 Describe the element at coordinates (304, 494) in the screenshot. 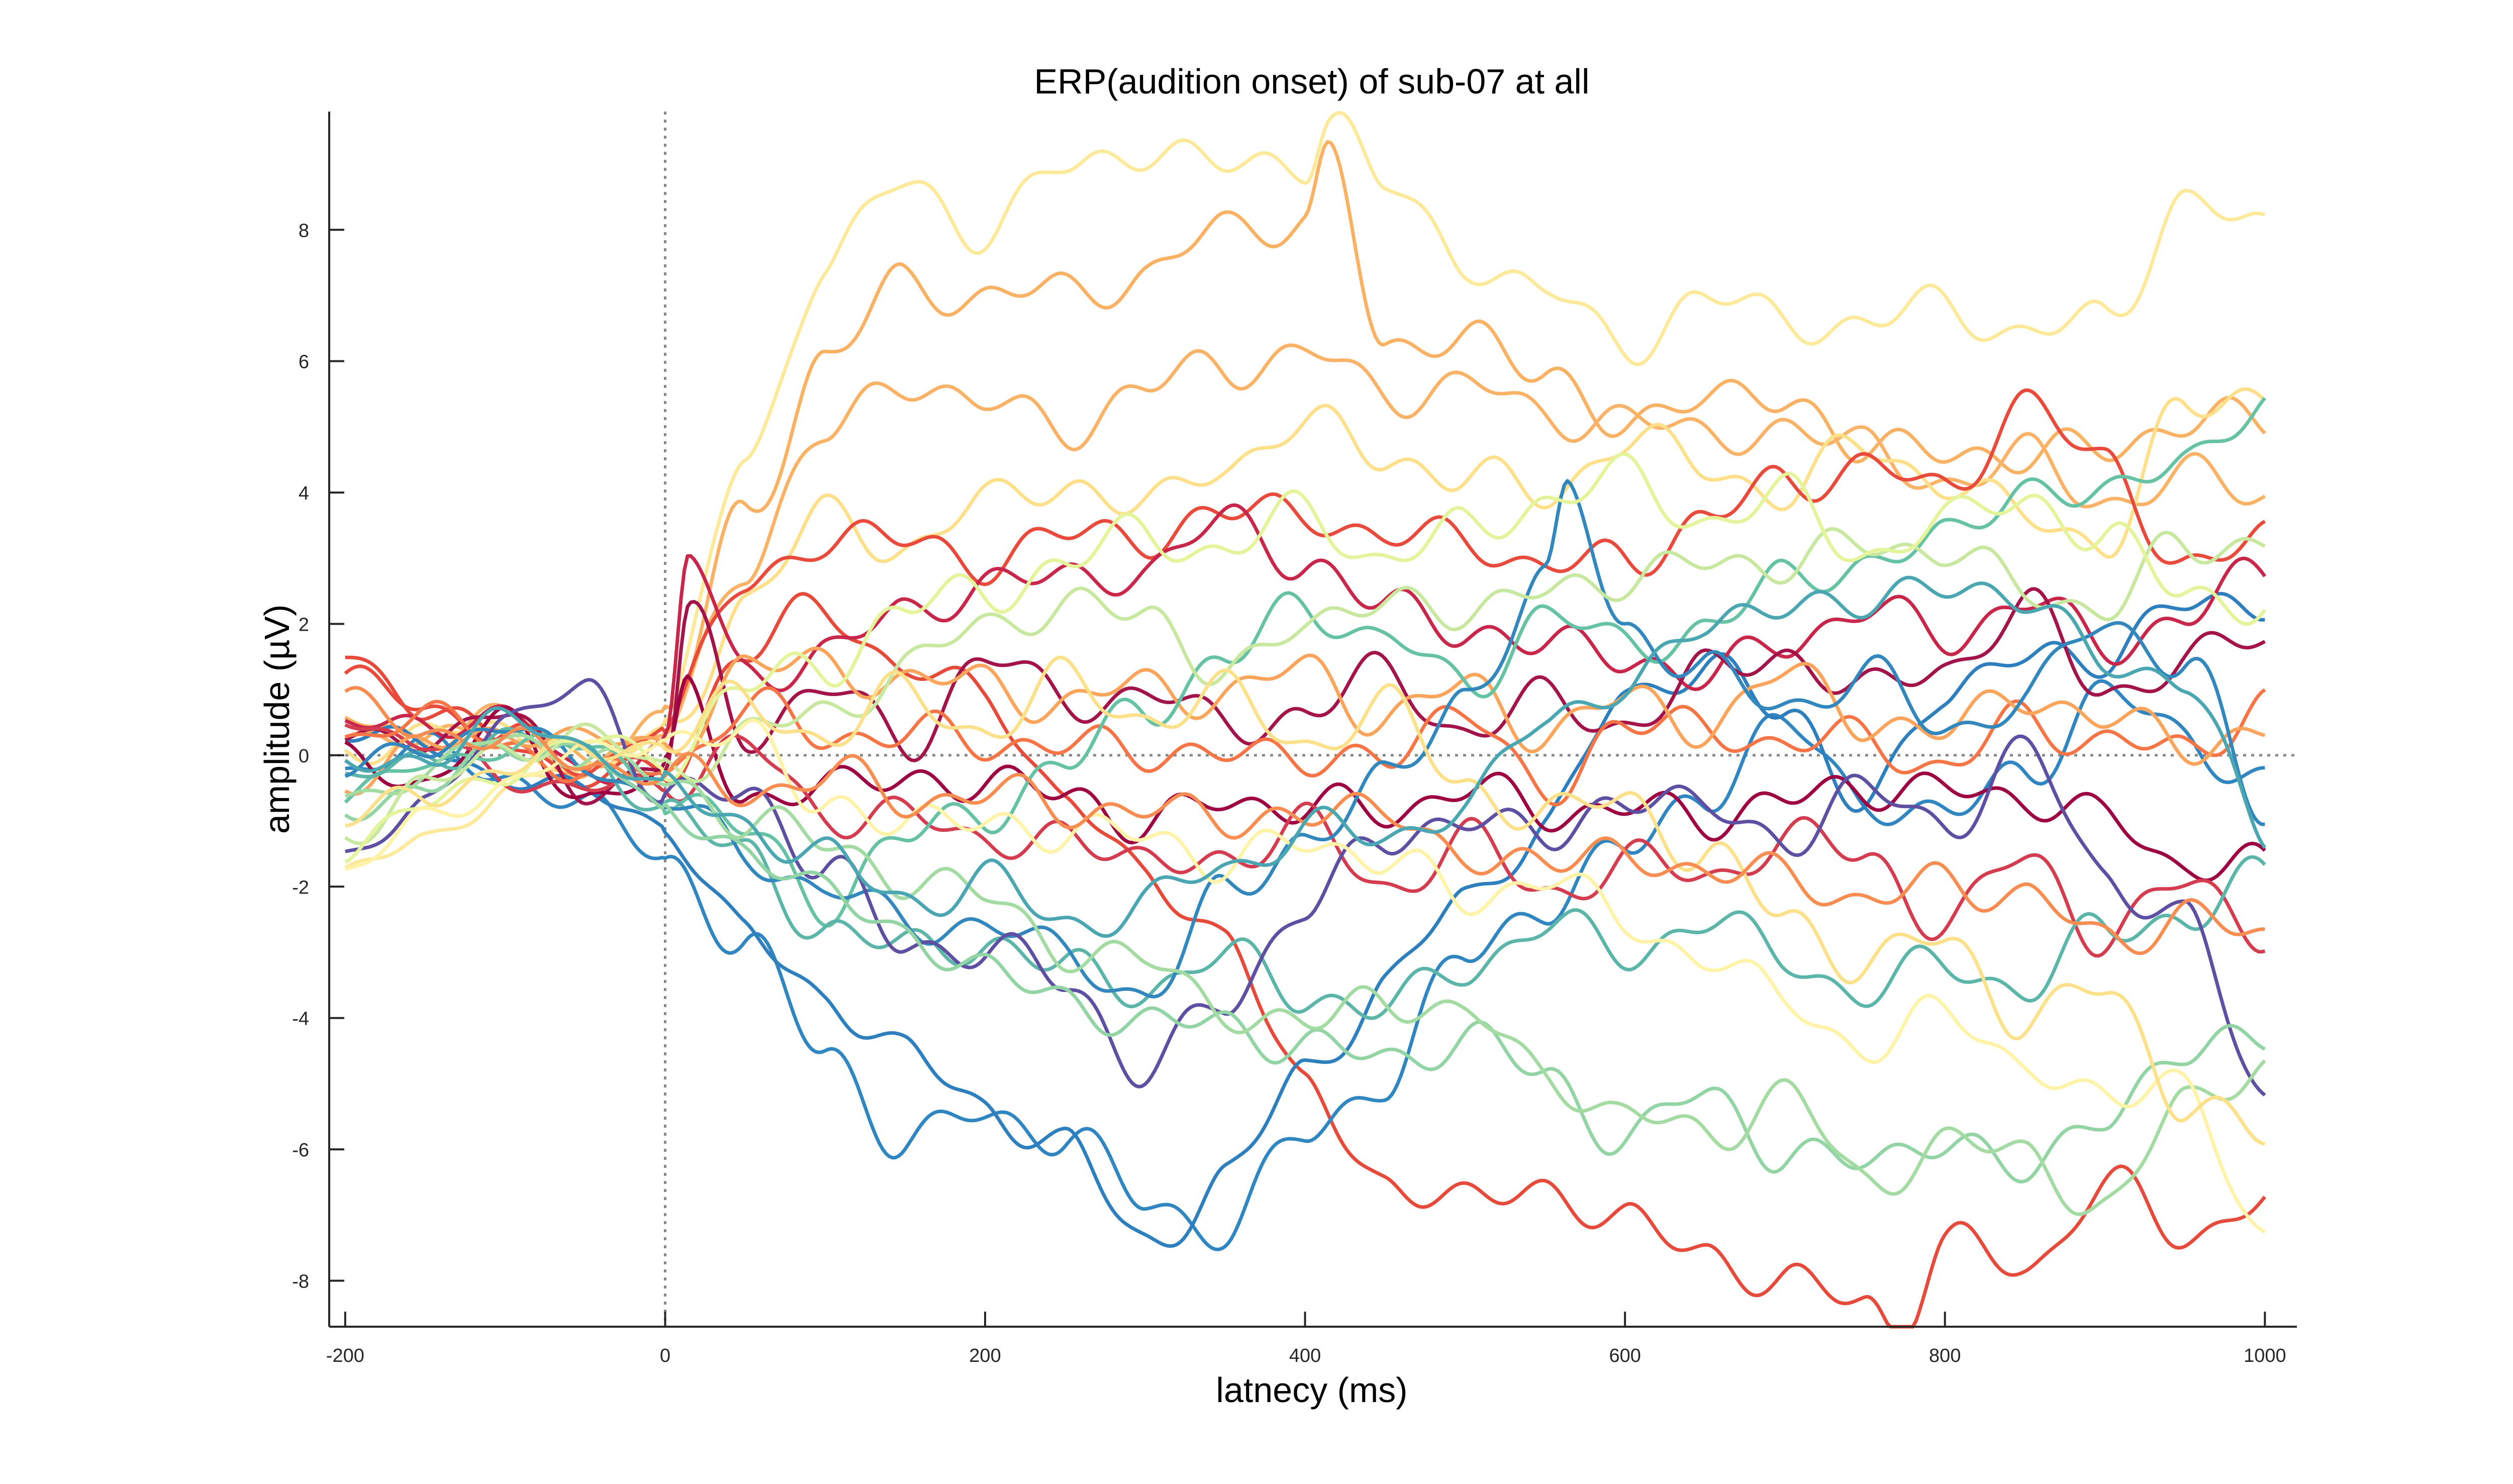

I see `y-tick-label: 4` at that location.